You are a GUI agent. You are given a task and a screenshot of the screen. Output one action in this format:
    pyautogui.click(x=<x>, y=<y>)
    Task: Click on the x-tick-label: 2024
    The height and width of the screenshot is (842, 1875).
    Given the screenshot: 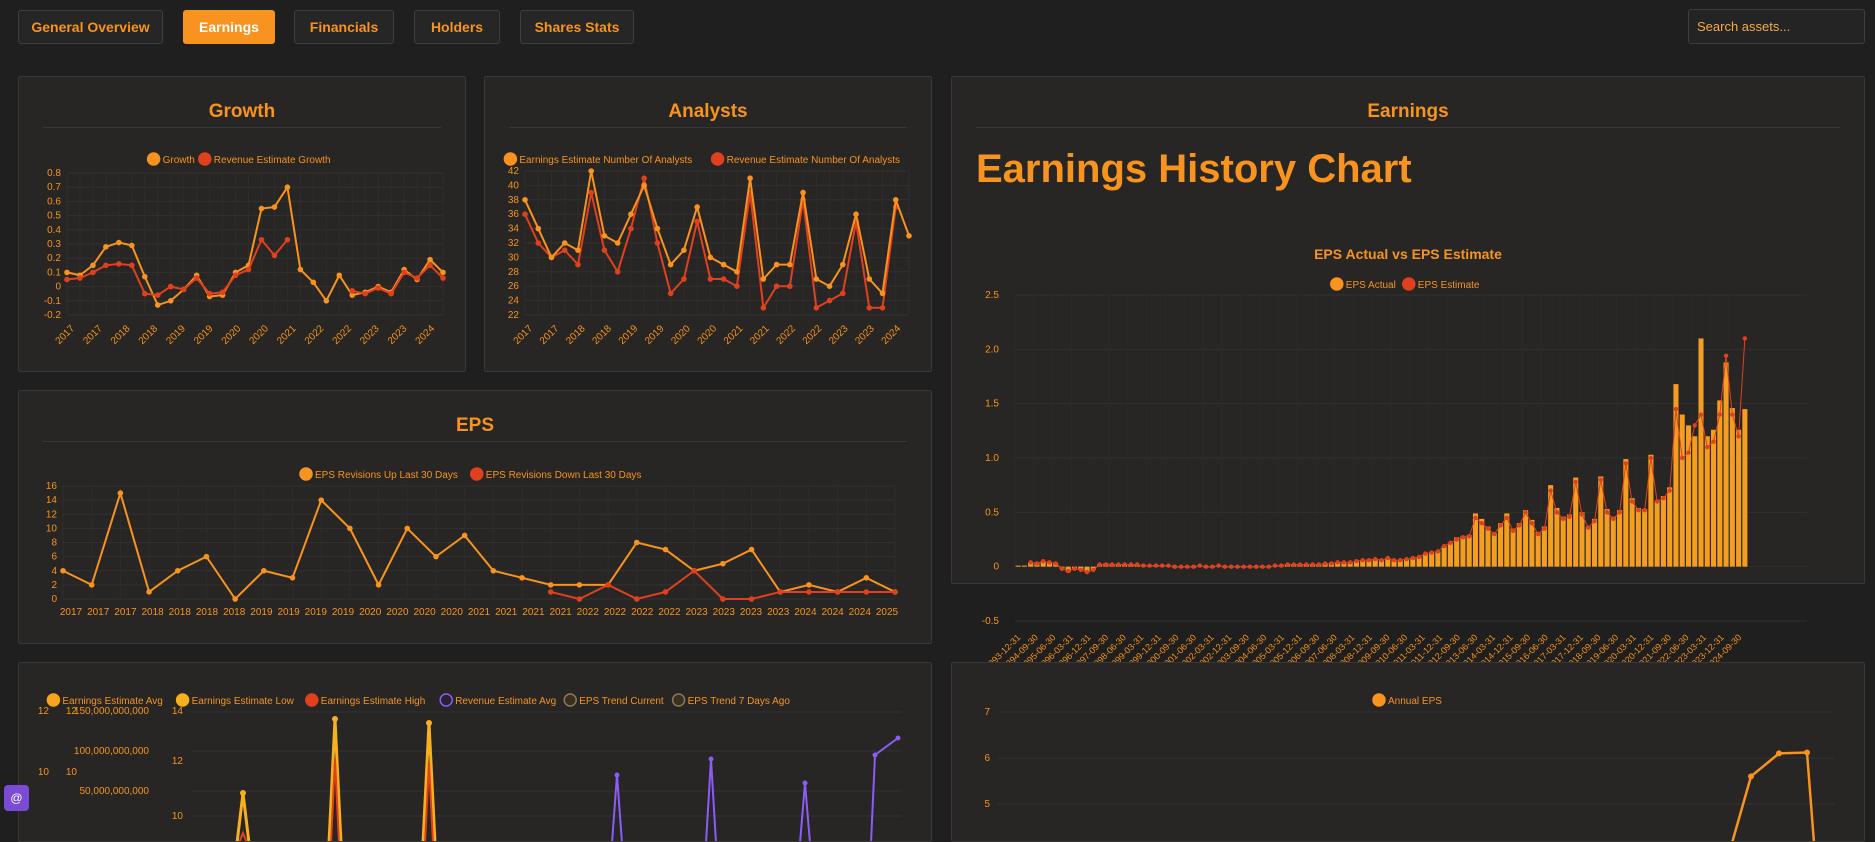 What is the action you would take?
    pyautogui.click(x=805, y=612)
    